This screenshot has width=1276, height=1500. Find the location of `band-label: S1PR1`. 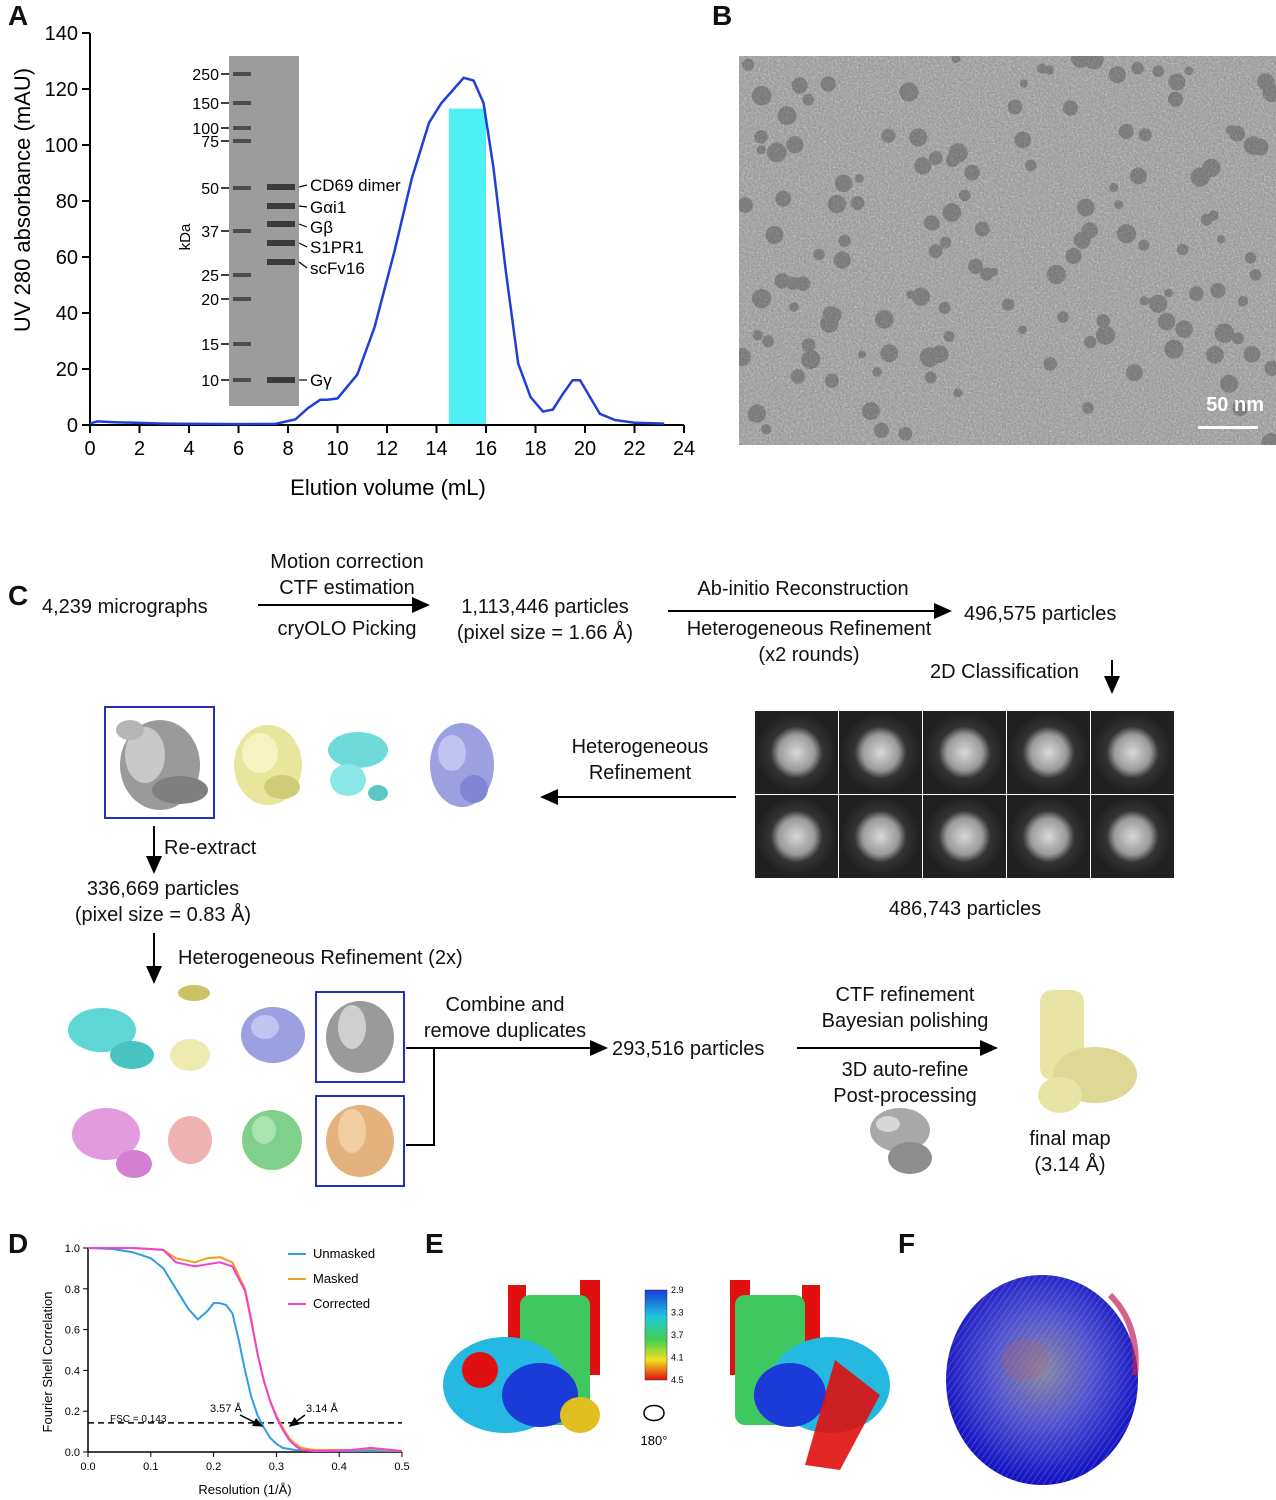

band-label: S1PR1 is located at coordinates (337, 247).